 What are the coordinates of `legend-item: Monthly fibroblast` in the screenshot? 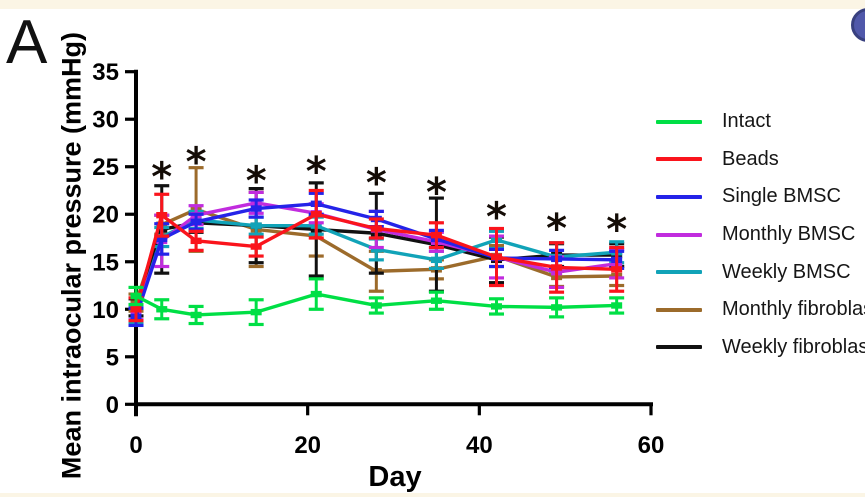 It's located at (760, 310).